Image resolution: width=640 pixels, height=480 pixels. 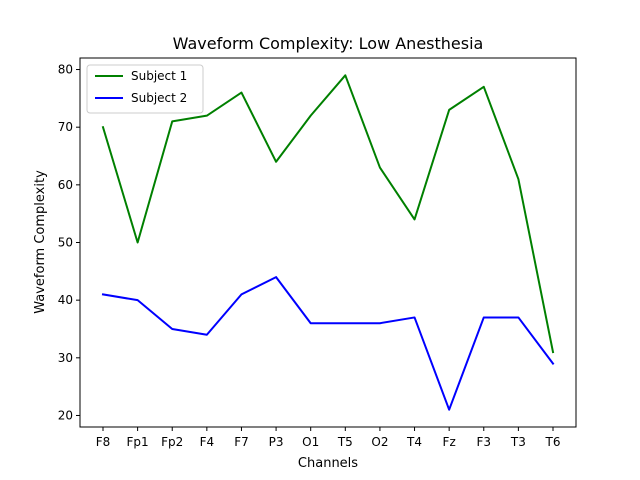 What do you see at coordinates (65, 70) in the screenshot?
I see `y-tick-label: 80` at bounding box center [65, 70].